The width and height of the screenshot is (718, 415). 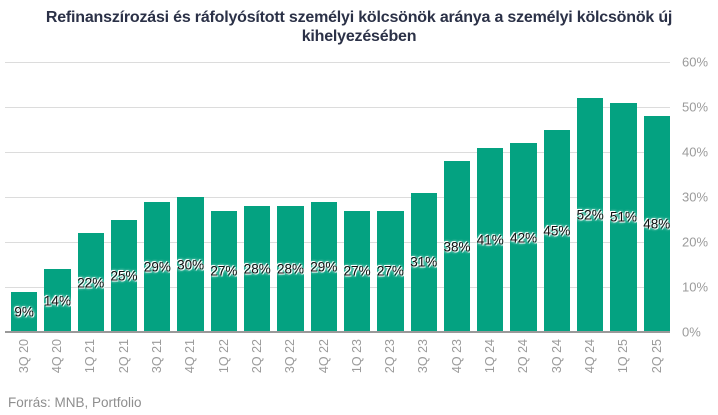 What do you see at coordinates (23, 356) in the screenshot?
I see `x-tick-label: 3Q 20` at bounding box center [23, 356].